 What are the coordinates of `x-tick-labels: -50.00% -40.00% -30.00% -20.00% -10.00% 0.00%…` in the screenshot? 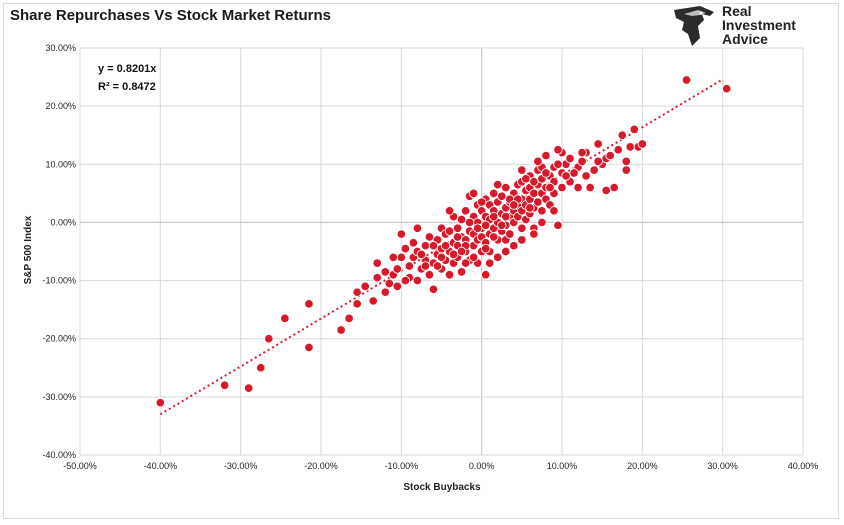 It's located at (440, 466).